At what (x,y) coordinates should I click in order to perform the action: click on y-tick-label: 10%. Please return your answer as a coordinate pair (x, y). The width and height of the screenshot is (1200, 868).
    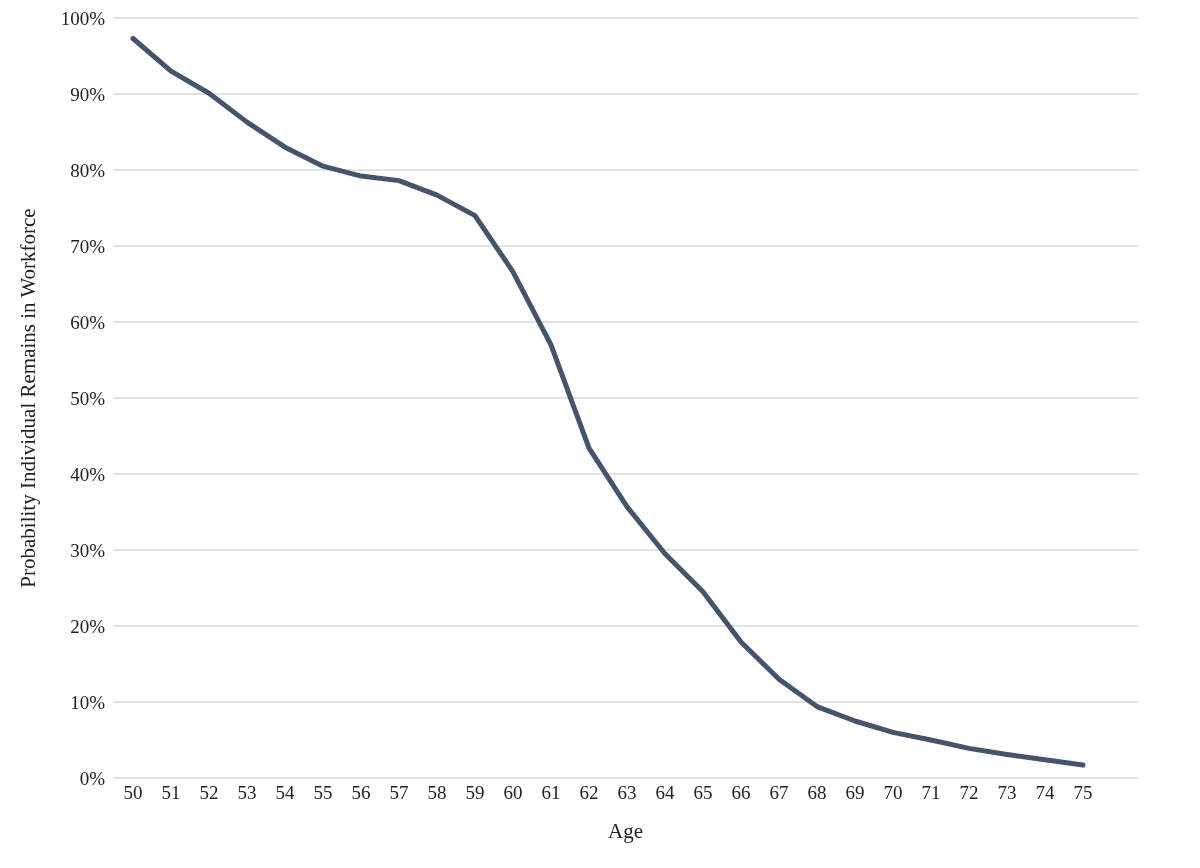
    Looking at the image, I should click on (88, 702).